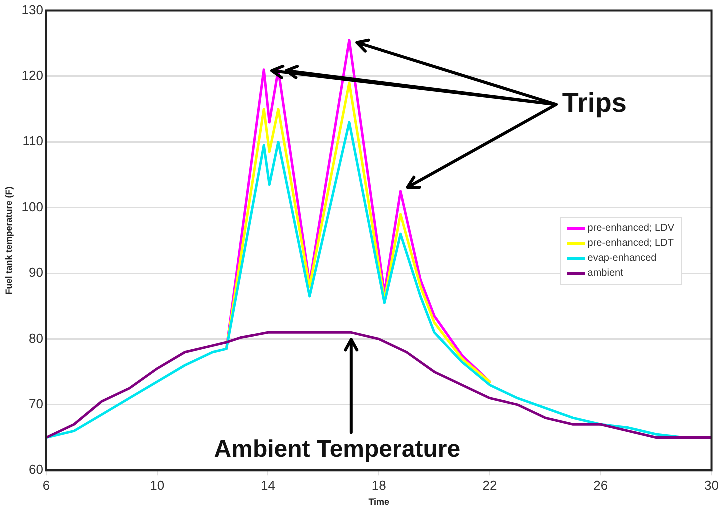 The height and width of the screenshot is (512, 722). I want to click on x-tick-label: 6, so click(46, 485).